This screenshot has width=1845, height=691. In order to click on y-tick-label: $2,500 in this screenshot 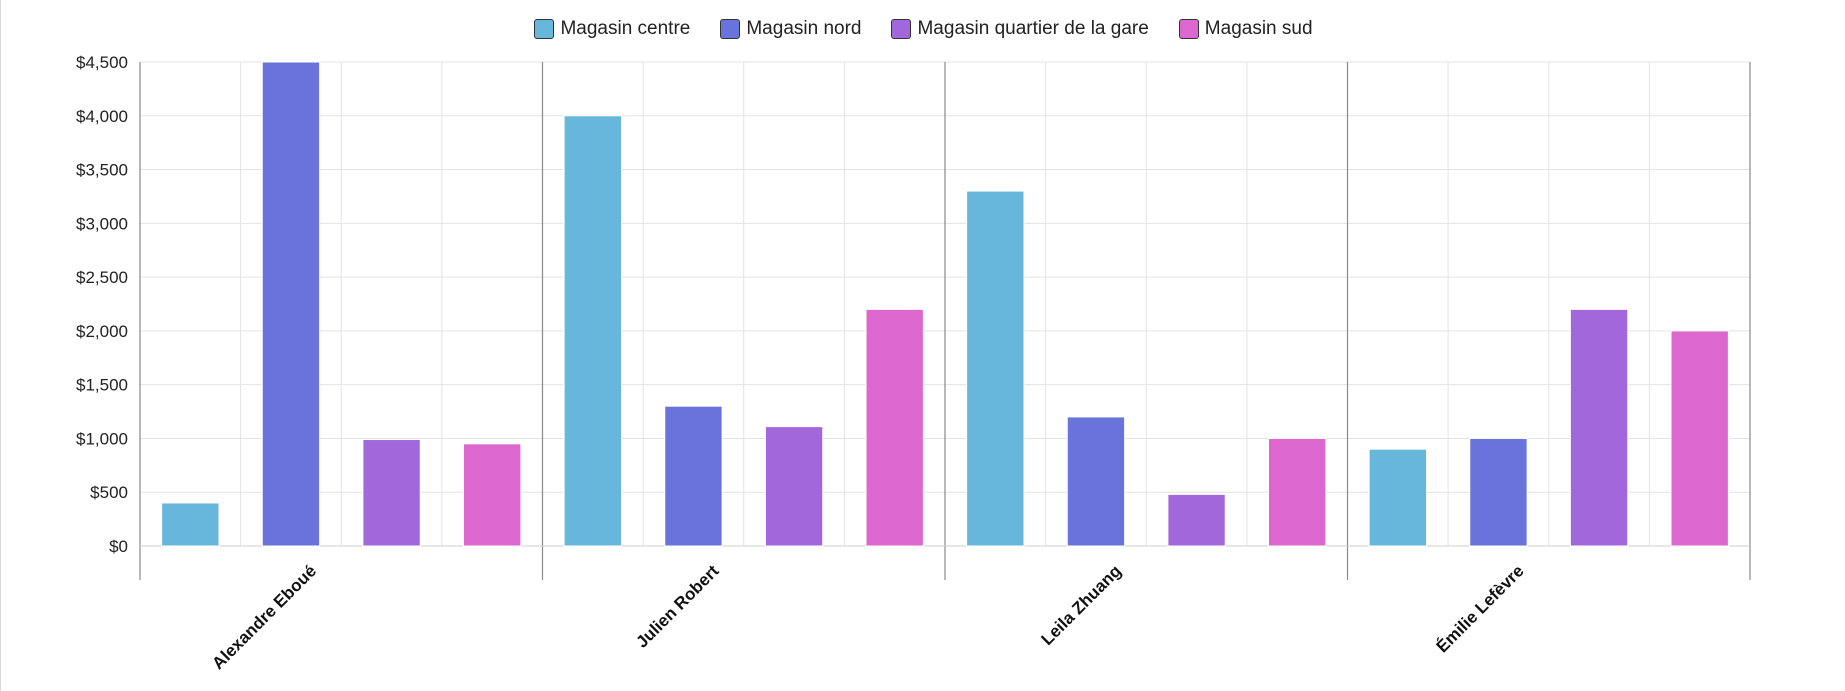, I will do `click(102, 277)`.